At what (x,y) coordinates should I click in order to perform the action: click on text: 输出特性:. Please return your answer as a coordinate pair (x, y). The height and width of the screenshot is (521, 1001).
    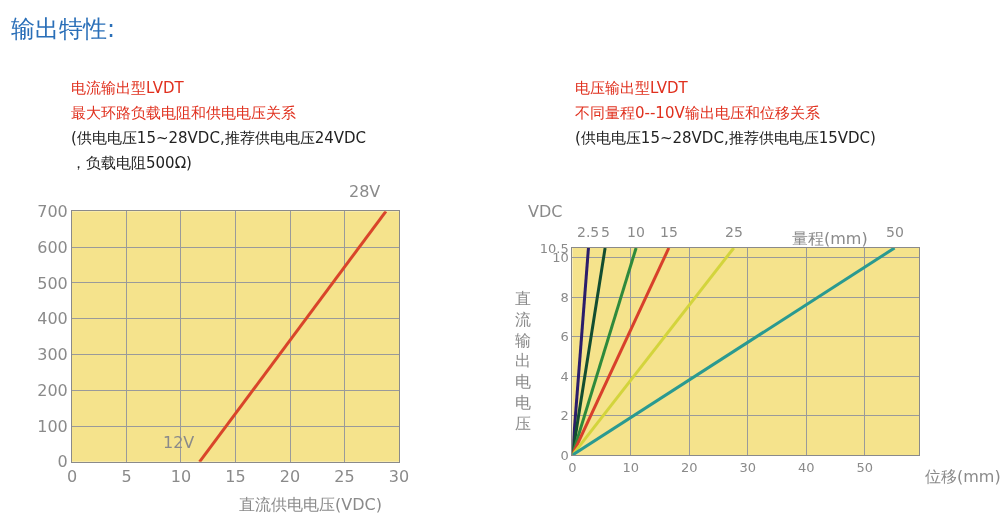
    Looking at the image, I should click on (63, 29).